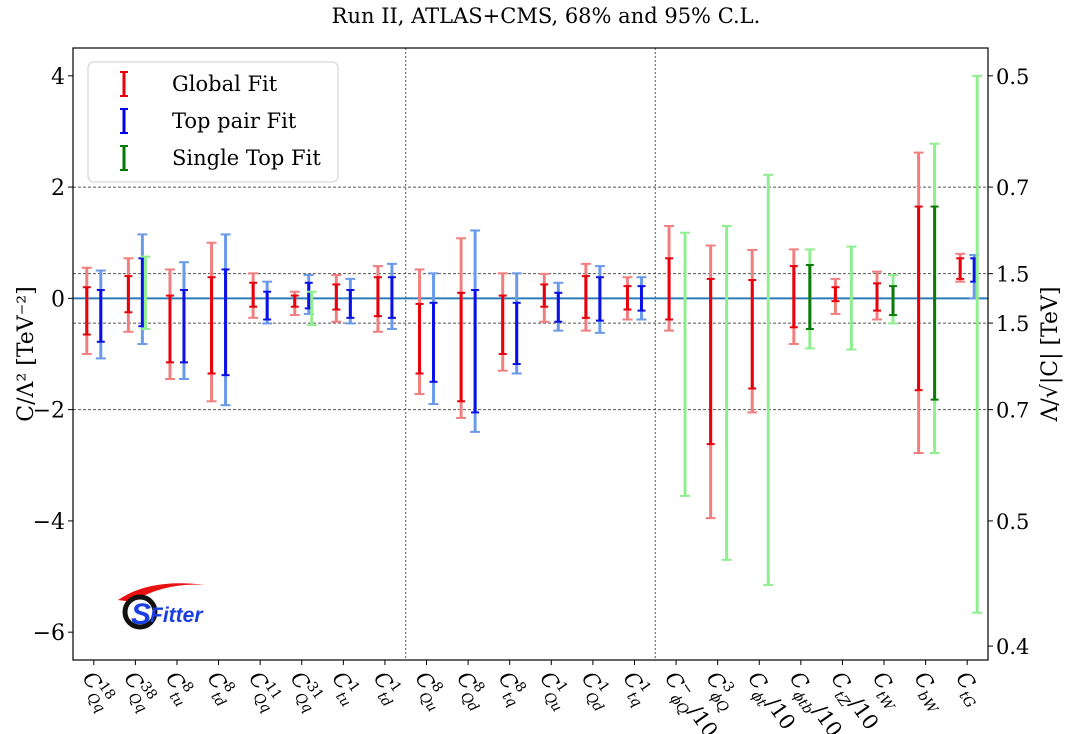 The image size is (1071, 734). What do you see at coordinates (511, 688) in the screenshot?
I see `x-tick-label: C8tq` at bounding box center [511, 688].